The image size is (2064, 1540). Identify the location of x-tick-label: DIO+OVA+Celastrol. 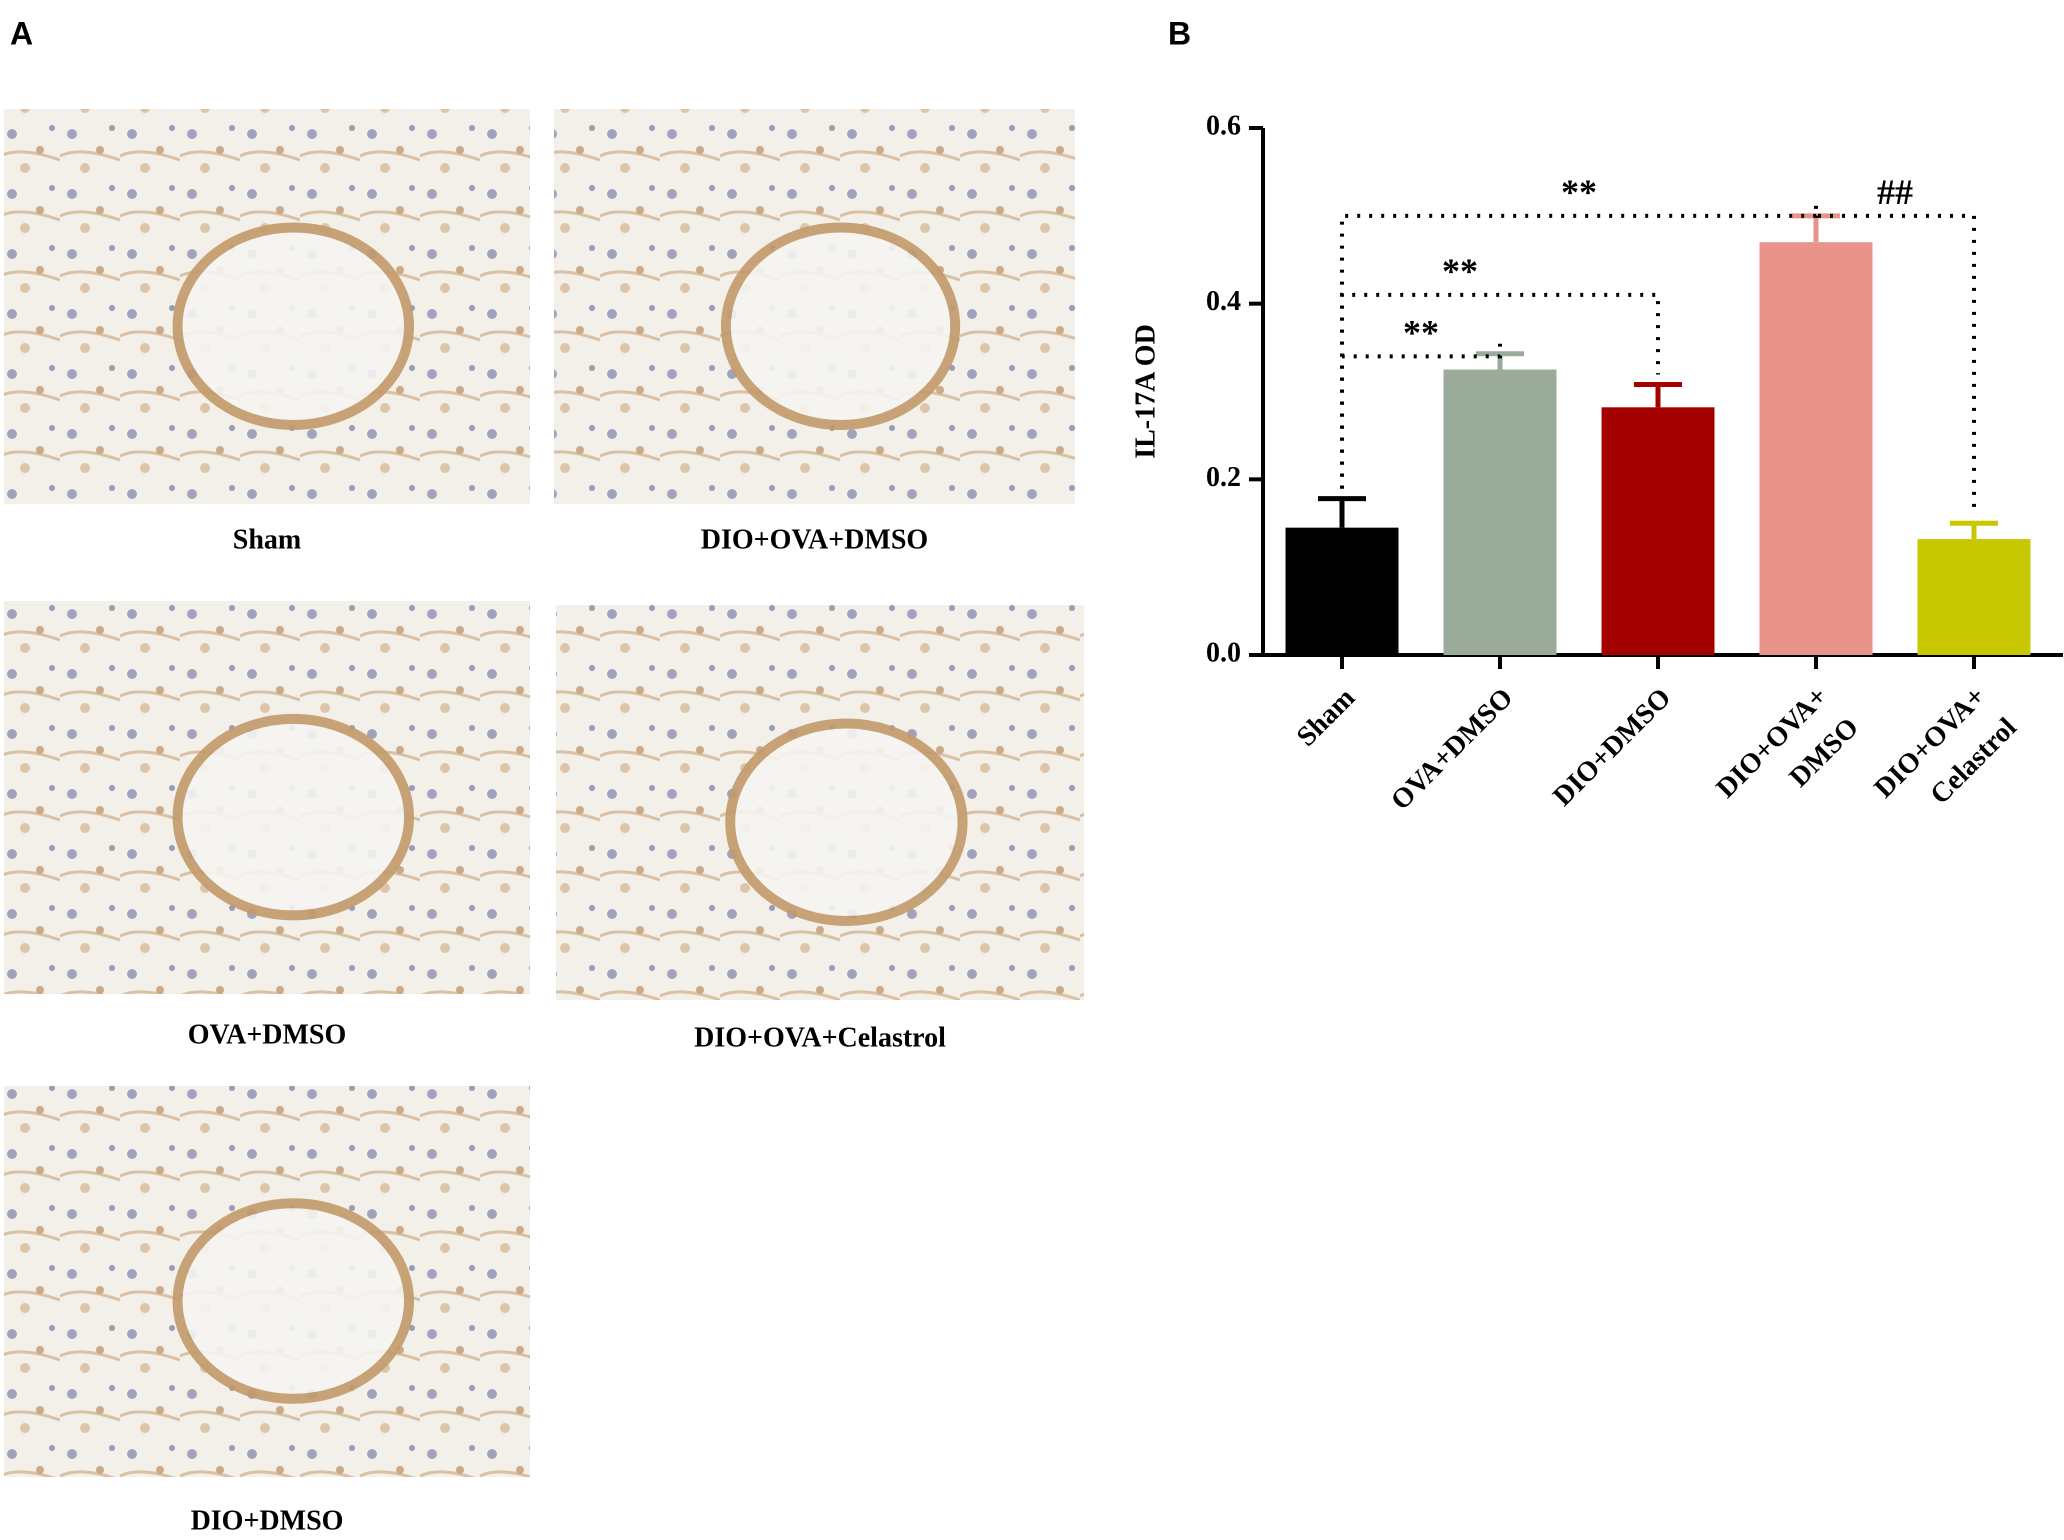
(1946, 758).